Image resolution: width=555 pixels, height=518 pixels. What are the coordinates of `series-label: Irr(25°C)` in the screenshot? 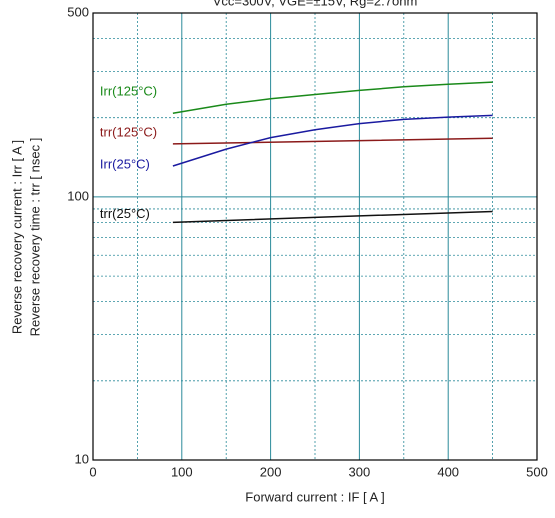 It's located at (125, 163).